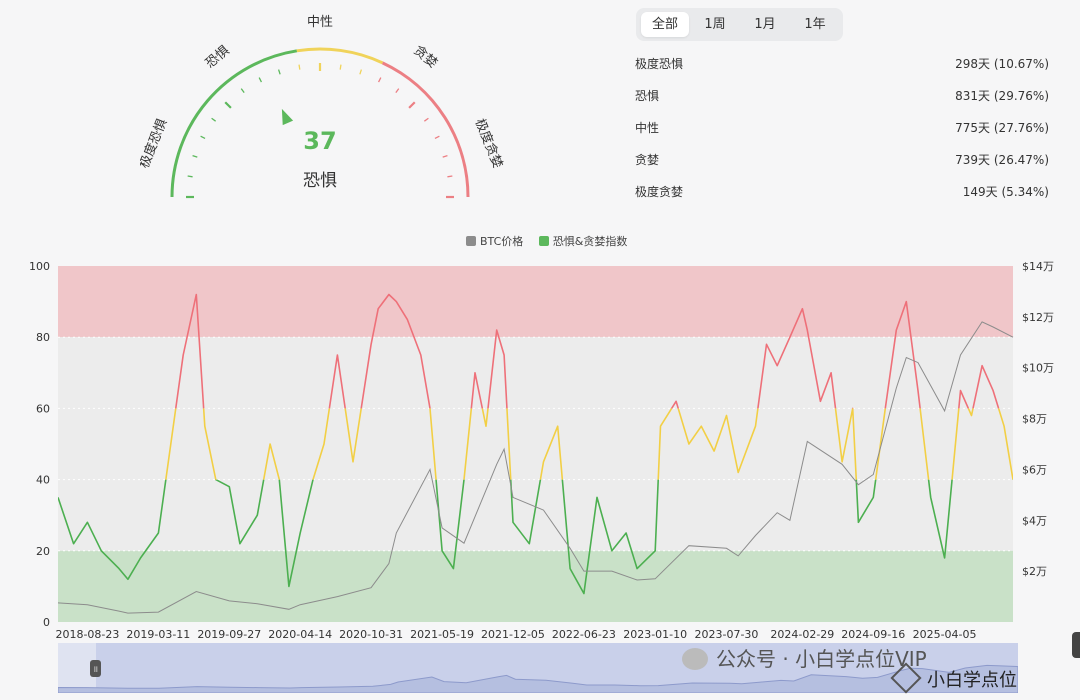  I want to click on x-tick-label: 2021-05-19, so click(442, 634).